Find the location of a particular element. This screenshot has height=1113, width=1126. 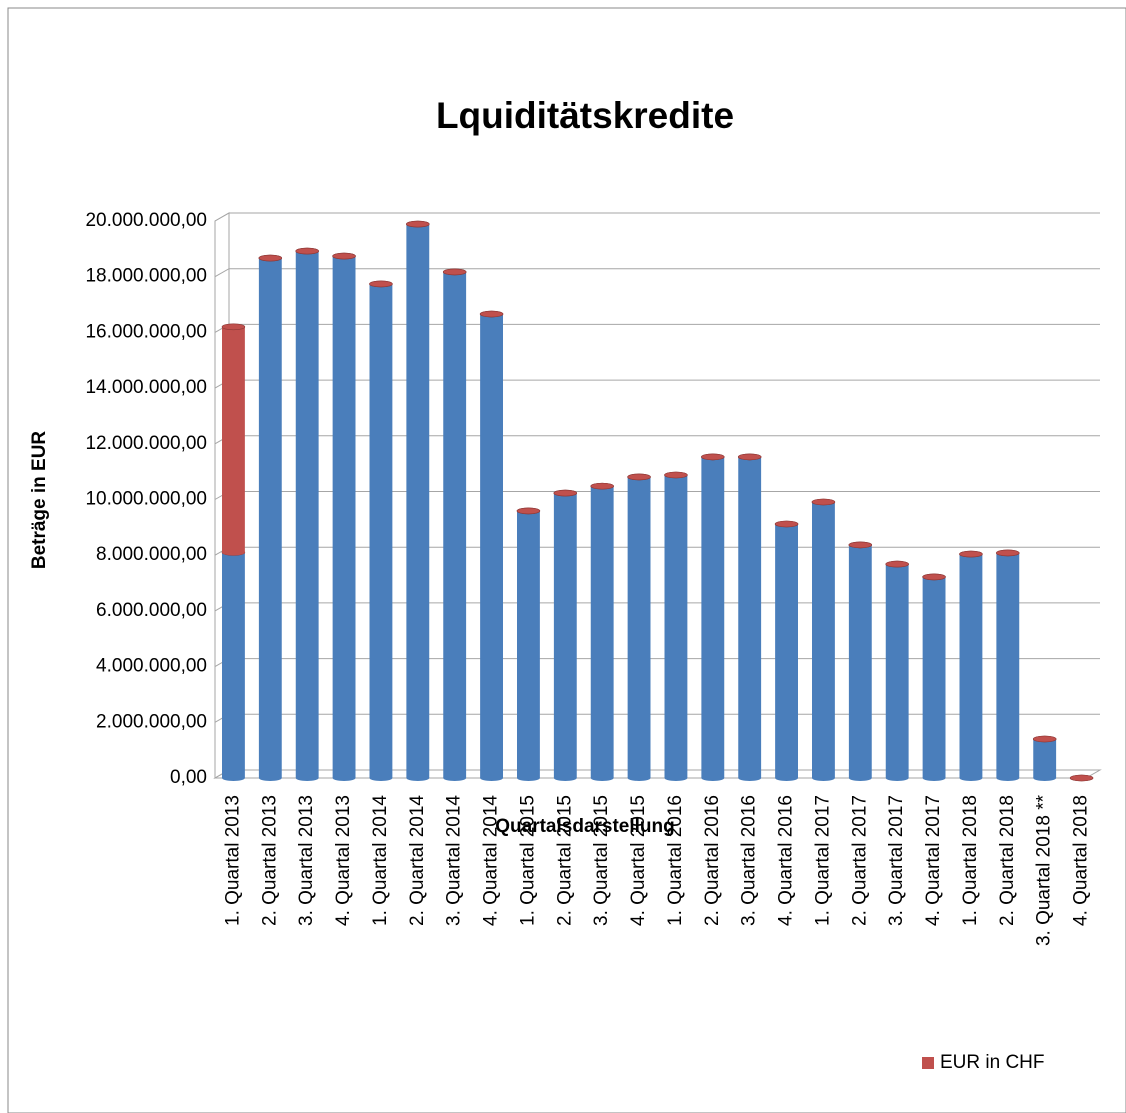

y-tick-label: 4.000.000,00 is located at coordinates (151, 666).